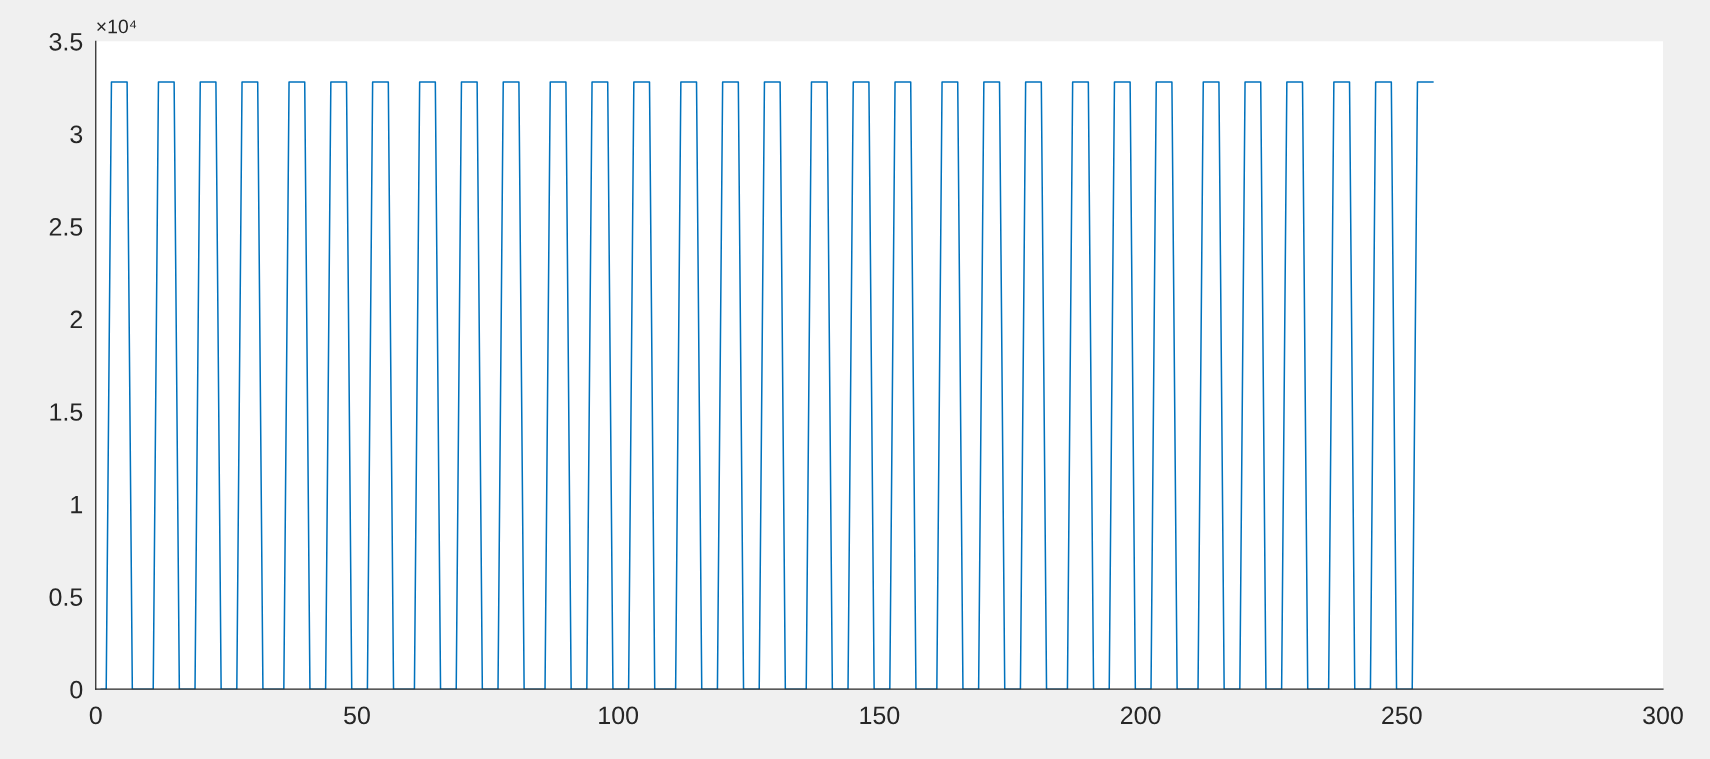 Image resolution: width=1710 pixels, height=759 pixels. Describe the element at coordinates (880, 715) in the screenshot. I see `x-tick-label: 150` at that location.